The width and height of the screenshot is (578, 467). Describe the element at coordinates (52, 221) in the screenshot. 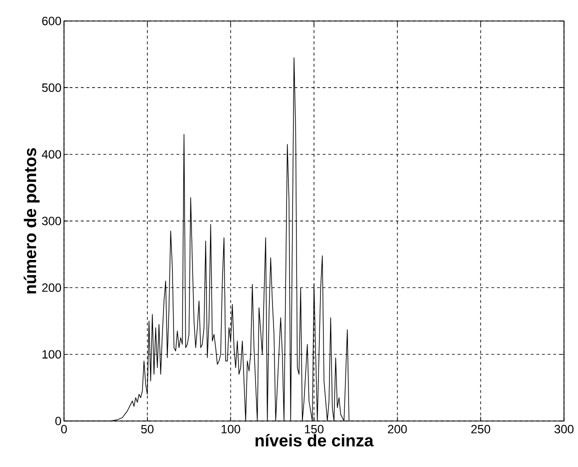

I see `y-tick-label: 300` at that location.